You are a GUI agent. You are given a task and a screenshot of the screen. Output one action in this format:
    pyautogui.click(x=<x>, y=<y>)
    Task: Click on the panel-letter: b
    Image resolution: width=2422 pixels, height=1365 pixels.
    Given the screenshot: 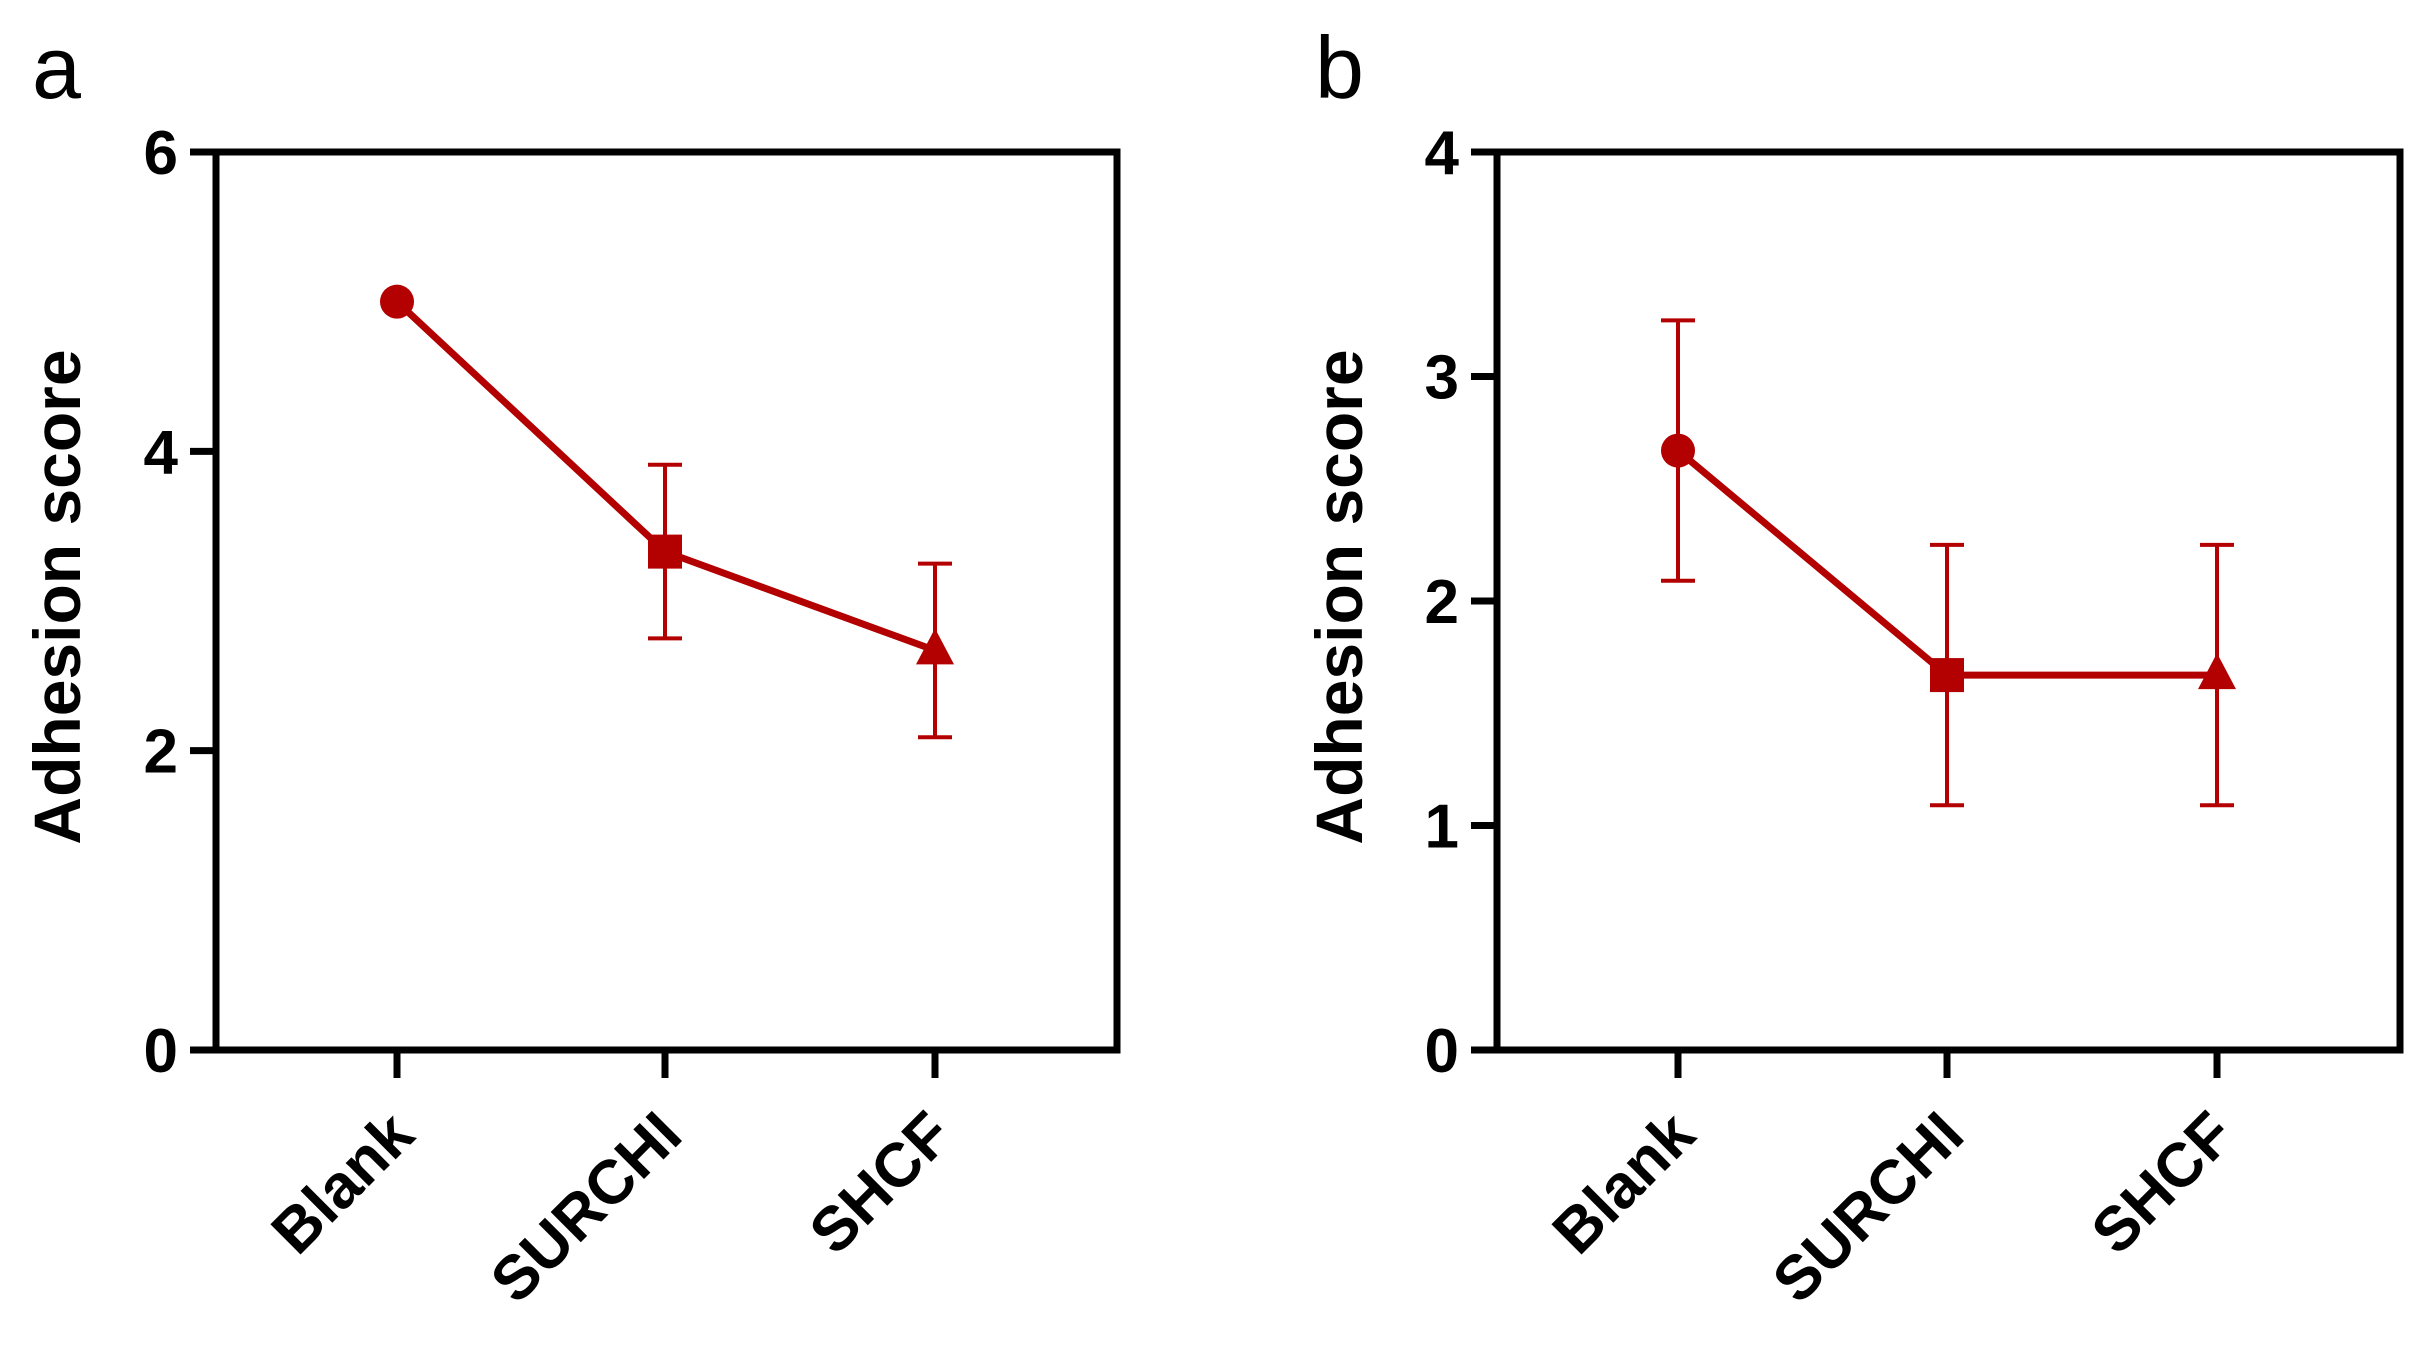 What is the action you would take?
    pyautogui.click(x=1339, y=67)
    